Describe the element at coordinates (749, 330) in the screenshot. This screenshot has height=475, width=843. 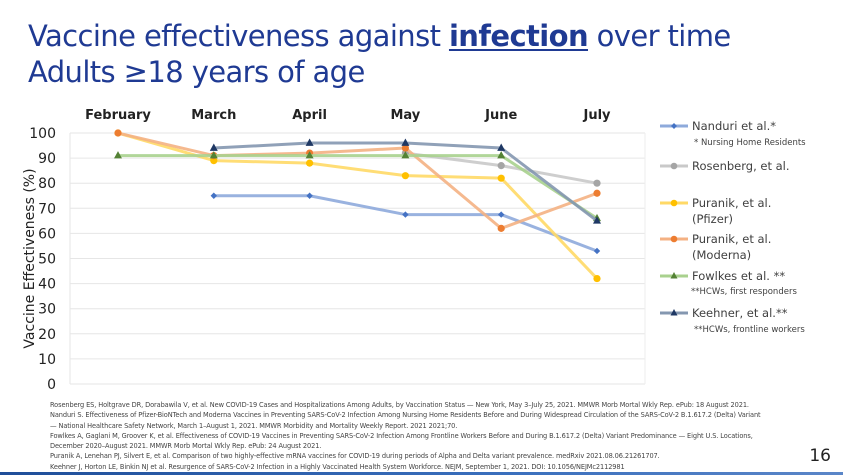
I see `legend-footnote: **HCWs, frontline workers` at that location.